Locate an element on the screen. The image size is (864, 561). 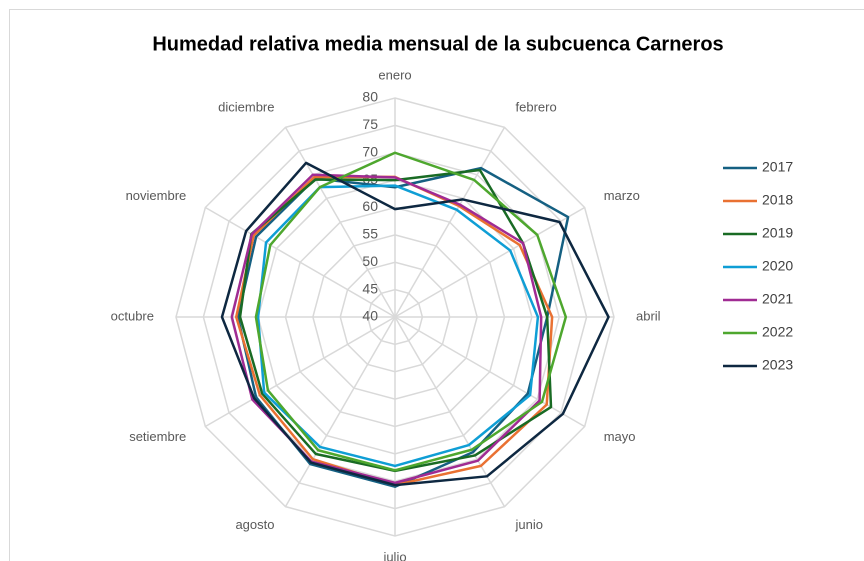
legend-label: 2018 is located at coordinates (777, 200).